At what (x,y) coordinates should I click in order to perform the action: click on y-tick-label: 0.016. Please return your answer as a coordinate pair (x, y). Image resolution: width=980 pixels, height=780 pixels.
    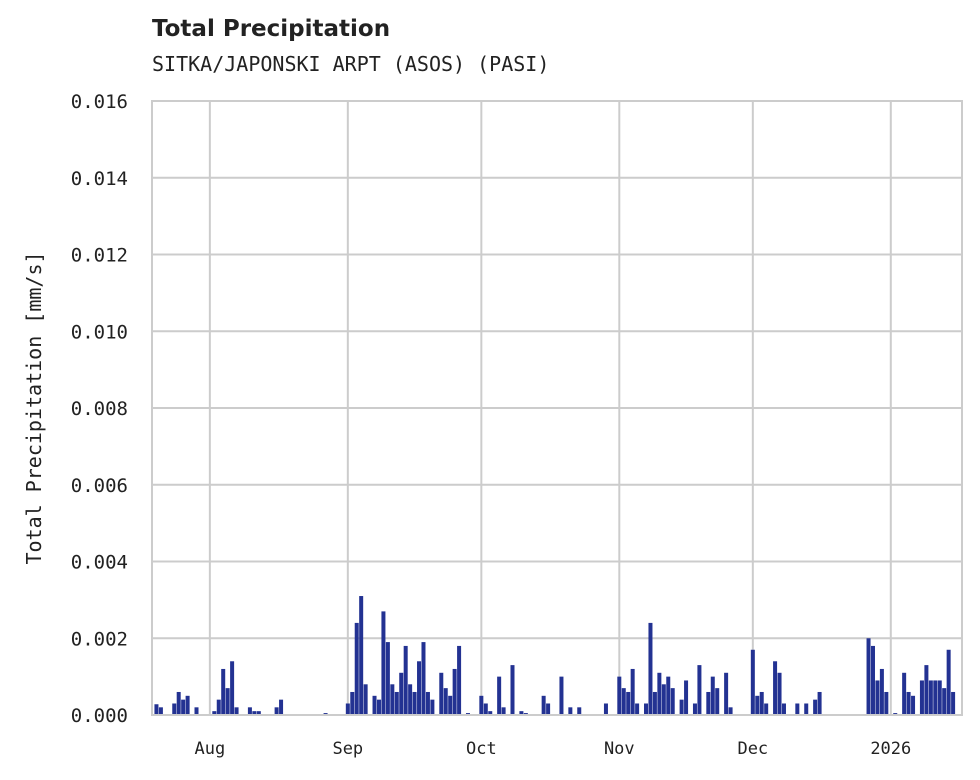
    Looking at the image, I should click on (99, 102).